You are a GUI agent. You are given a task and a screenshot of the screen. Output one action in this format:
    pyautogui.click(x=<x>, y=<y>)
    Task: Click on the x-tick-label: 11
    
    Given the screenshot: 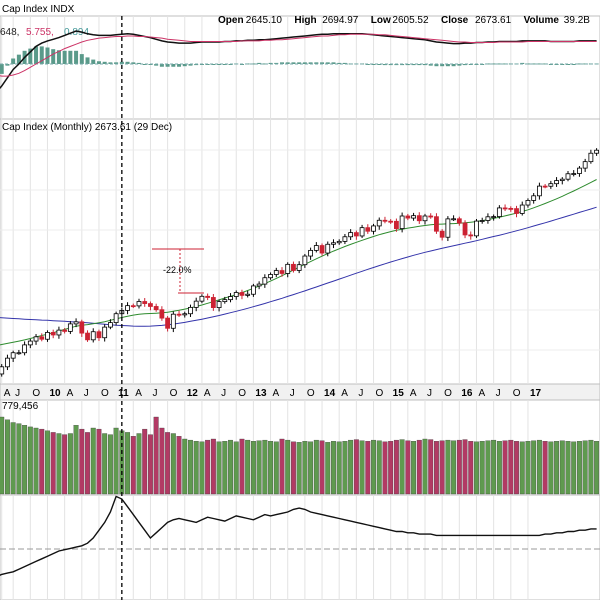 What is the action you would take?
    pyautogui.click(x=123, y=393)
    